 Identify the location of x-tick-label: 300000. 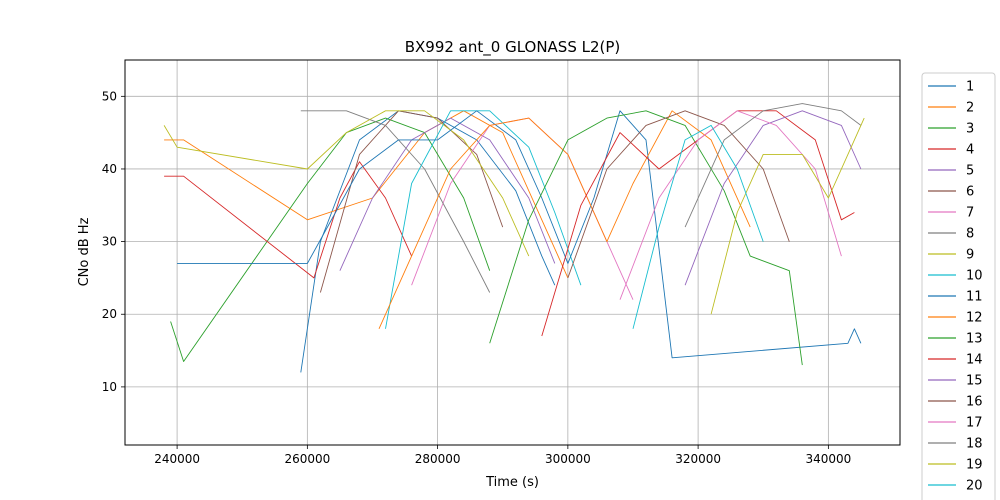
(568, 459).